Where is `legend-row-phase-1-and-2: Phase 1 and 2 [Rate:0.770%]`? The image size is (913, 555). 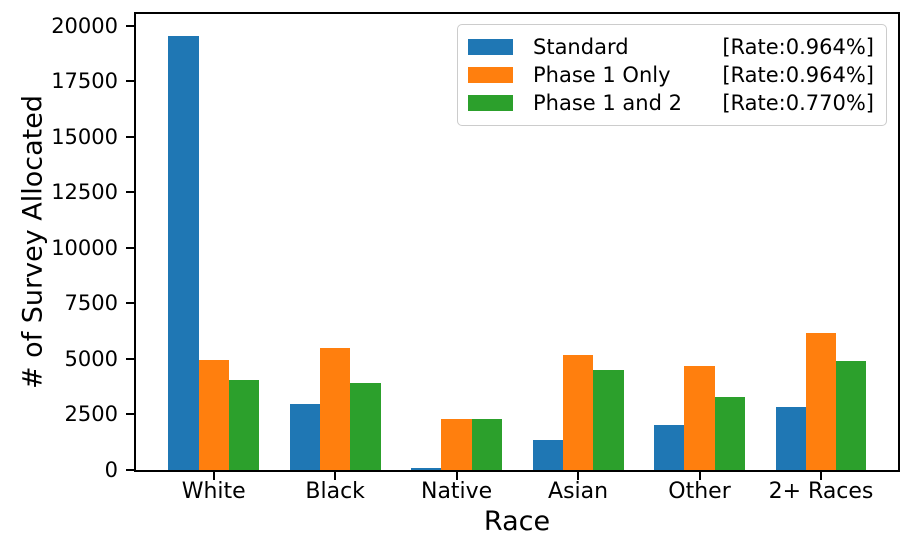
legend-row-phase-1-and-2: Phase 1 and 2 [Rate:0.770%] is located at coordinates (671, 103).